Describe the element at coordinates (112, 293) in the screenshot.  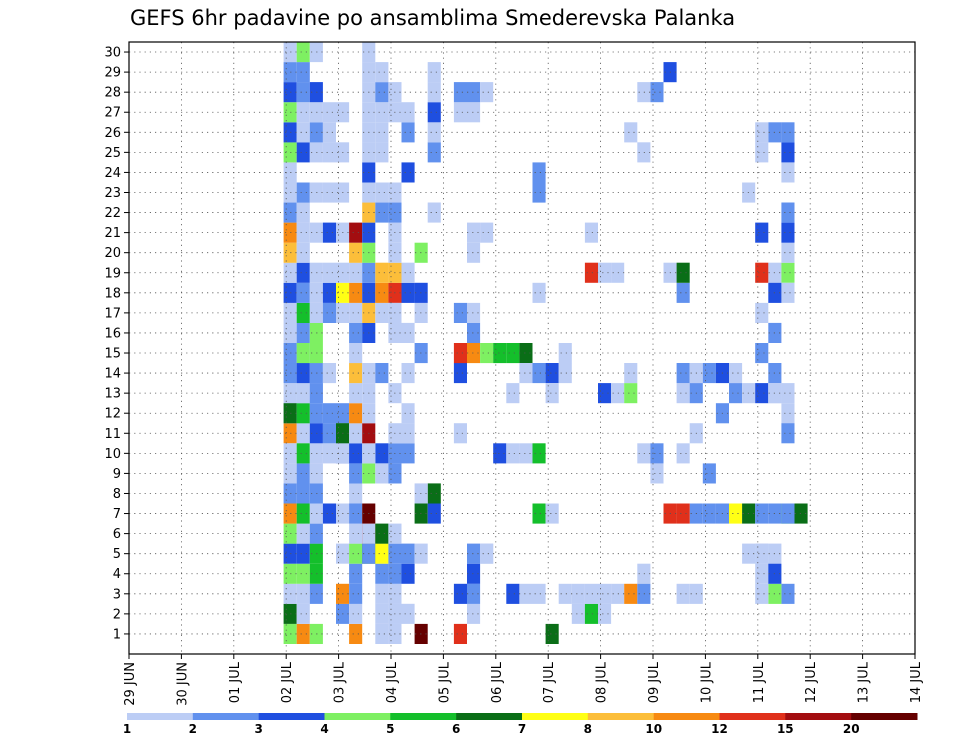
I see `y-tick-label: 18` at that location.